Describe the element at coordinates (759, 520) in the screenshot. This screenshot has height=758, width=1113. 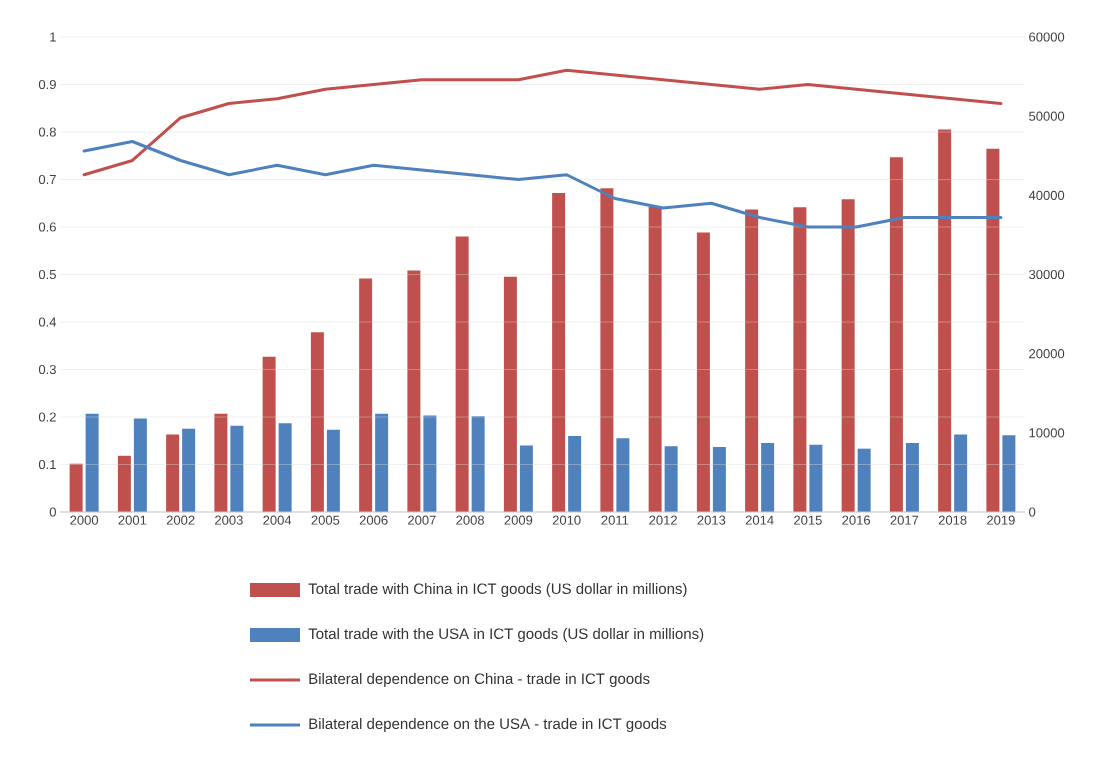
I see `x-tick-label: 2014` at that location.